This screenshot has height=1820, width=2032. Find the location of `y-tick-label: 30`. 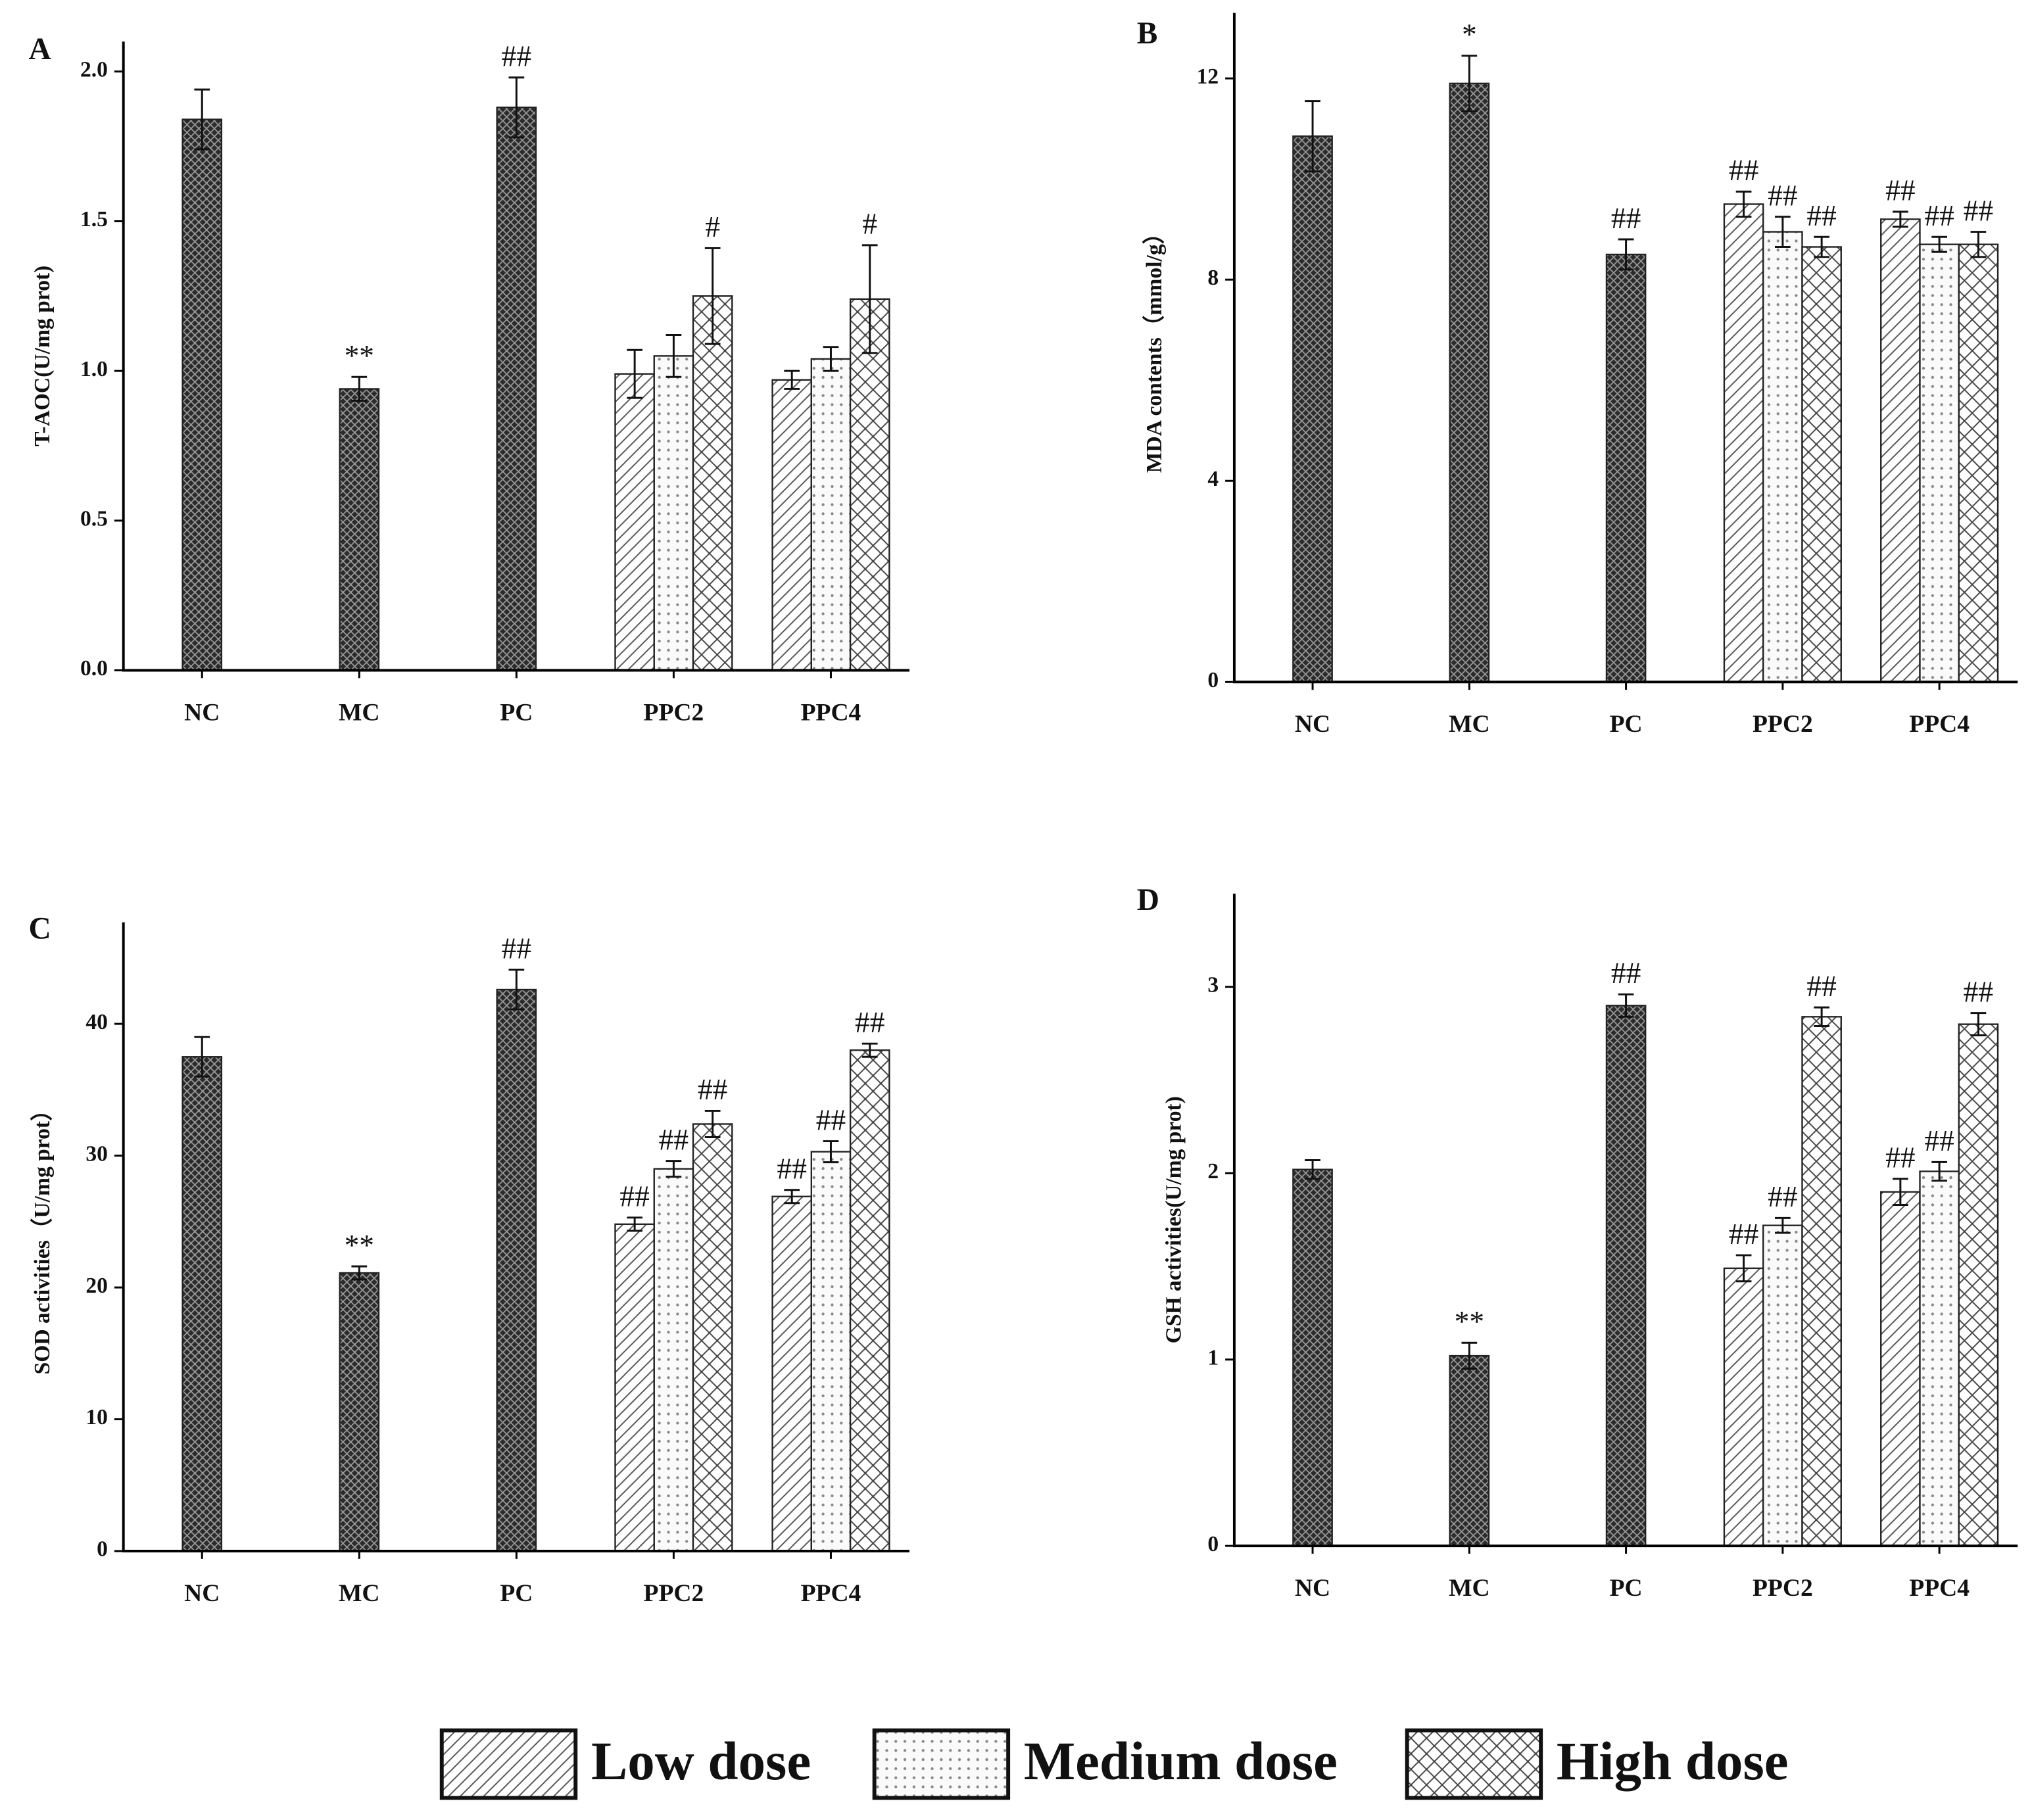

y-tick-label: 30 is located at coordinates (96, 1153).